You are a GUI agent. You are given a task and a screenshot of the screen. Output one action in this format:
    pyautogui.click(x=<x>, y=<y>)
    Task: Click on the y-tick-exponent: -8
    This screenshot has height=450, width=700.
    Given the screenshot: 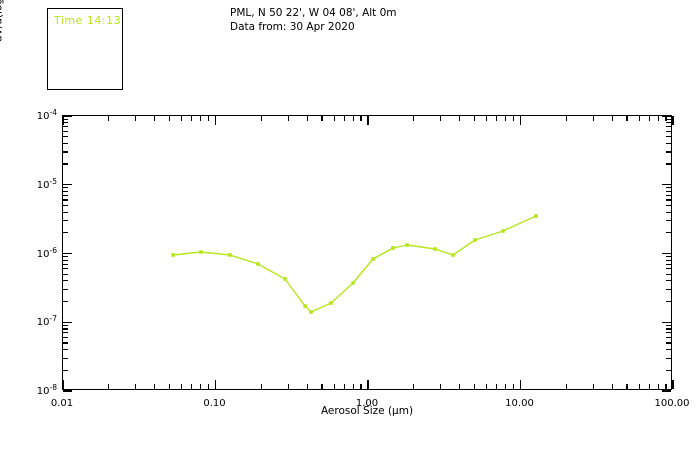 What is the action you would take?
    pyautogui.click(x=53, y=387)
    